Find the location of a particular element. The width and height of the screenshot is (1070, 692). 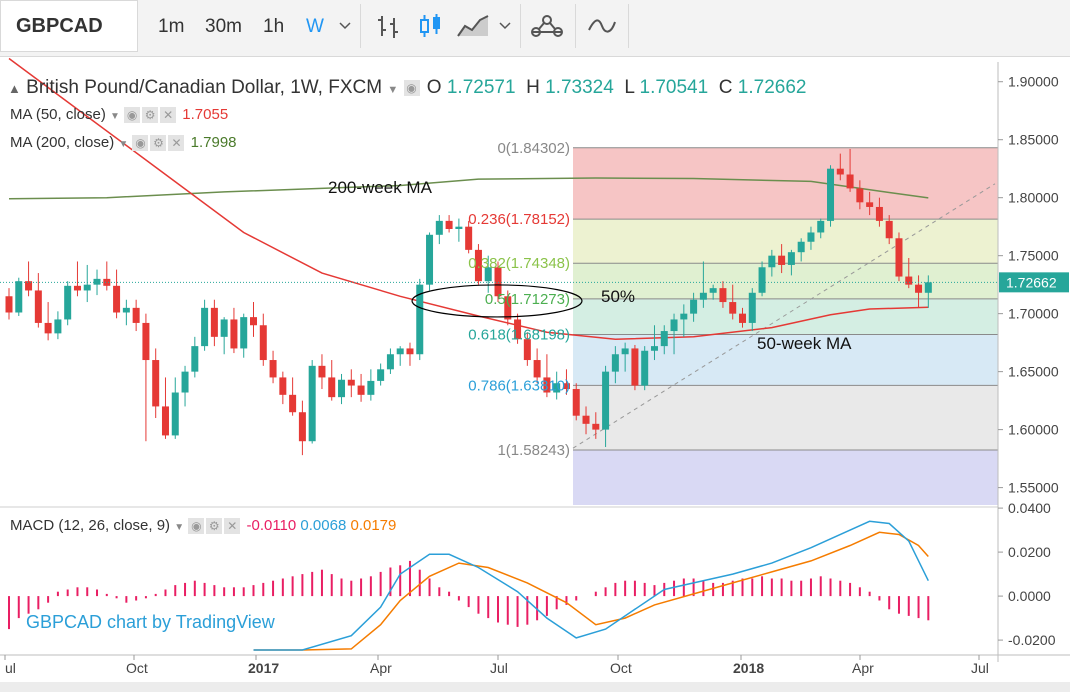

symbol-search-button: GBPCAD is located at coordinates (69, 26).